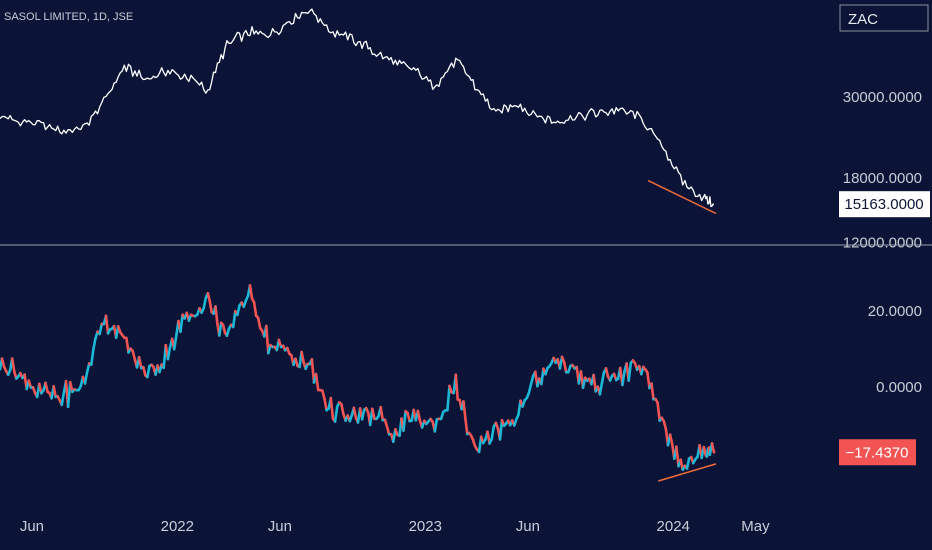 This screenshot has width=932, height=550. I want to click on price-tick-label: 18000.0000, so click(882, 178).